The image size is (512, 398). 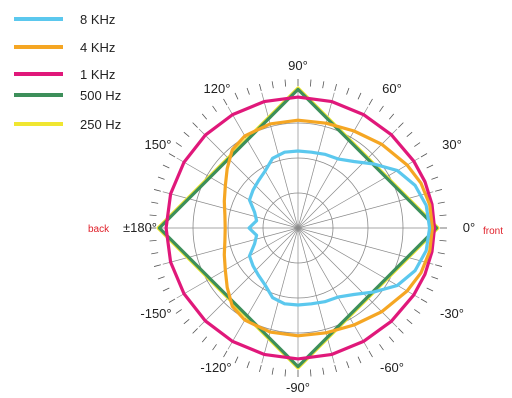 What do you see at coordinates (97, 19) in the screenshot?
I see `legend-label: 8 KHz` at bounding box center [97, 19].